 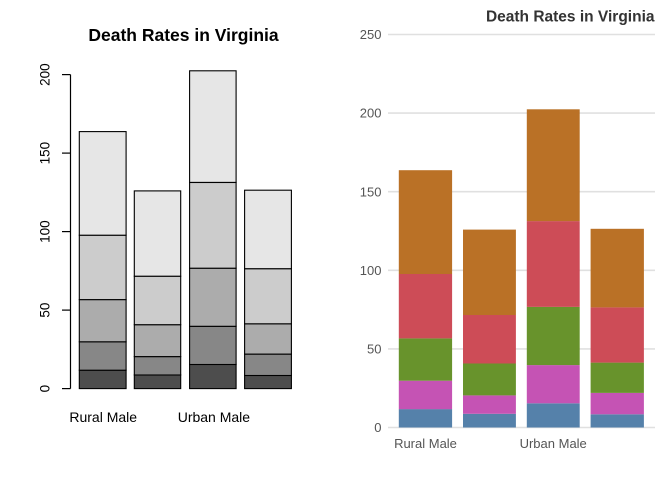 I want to click on svg-text: 250, so click(x=371, y=34).